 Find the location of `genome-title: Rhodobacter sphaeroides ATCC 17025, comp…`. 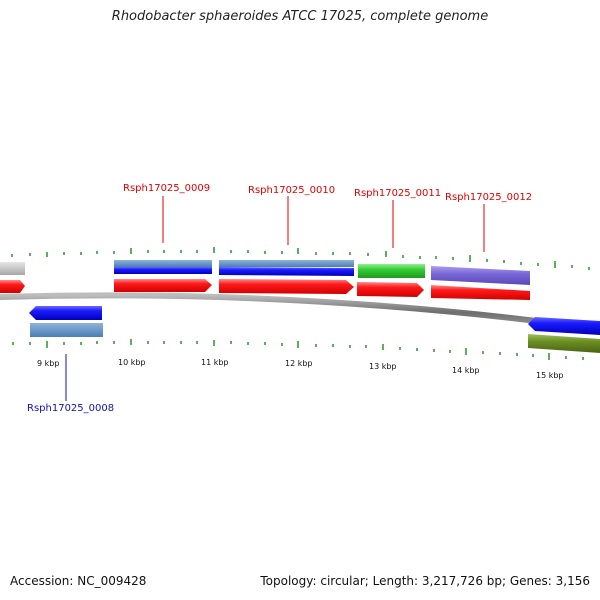

genome-title: Rhodobacter sphaeroides ATCC 17025, comp… is located at coordinates (300, 16).